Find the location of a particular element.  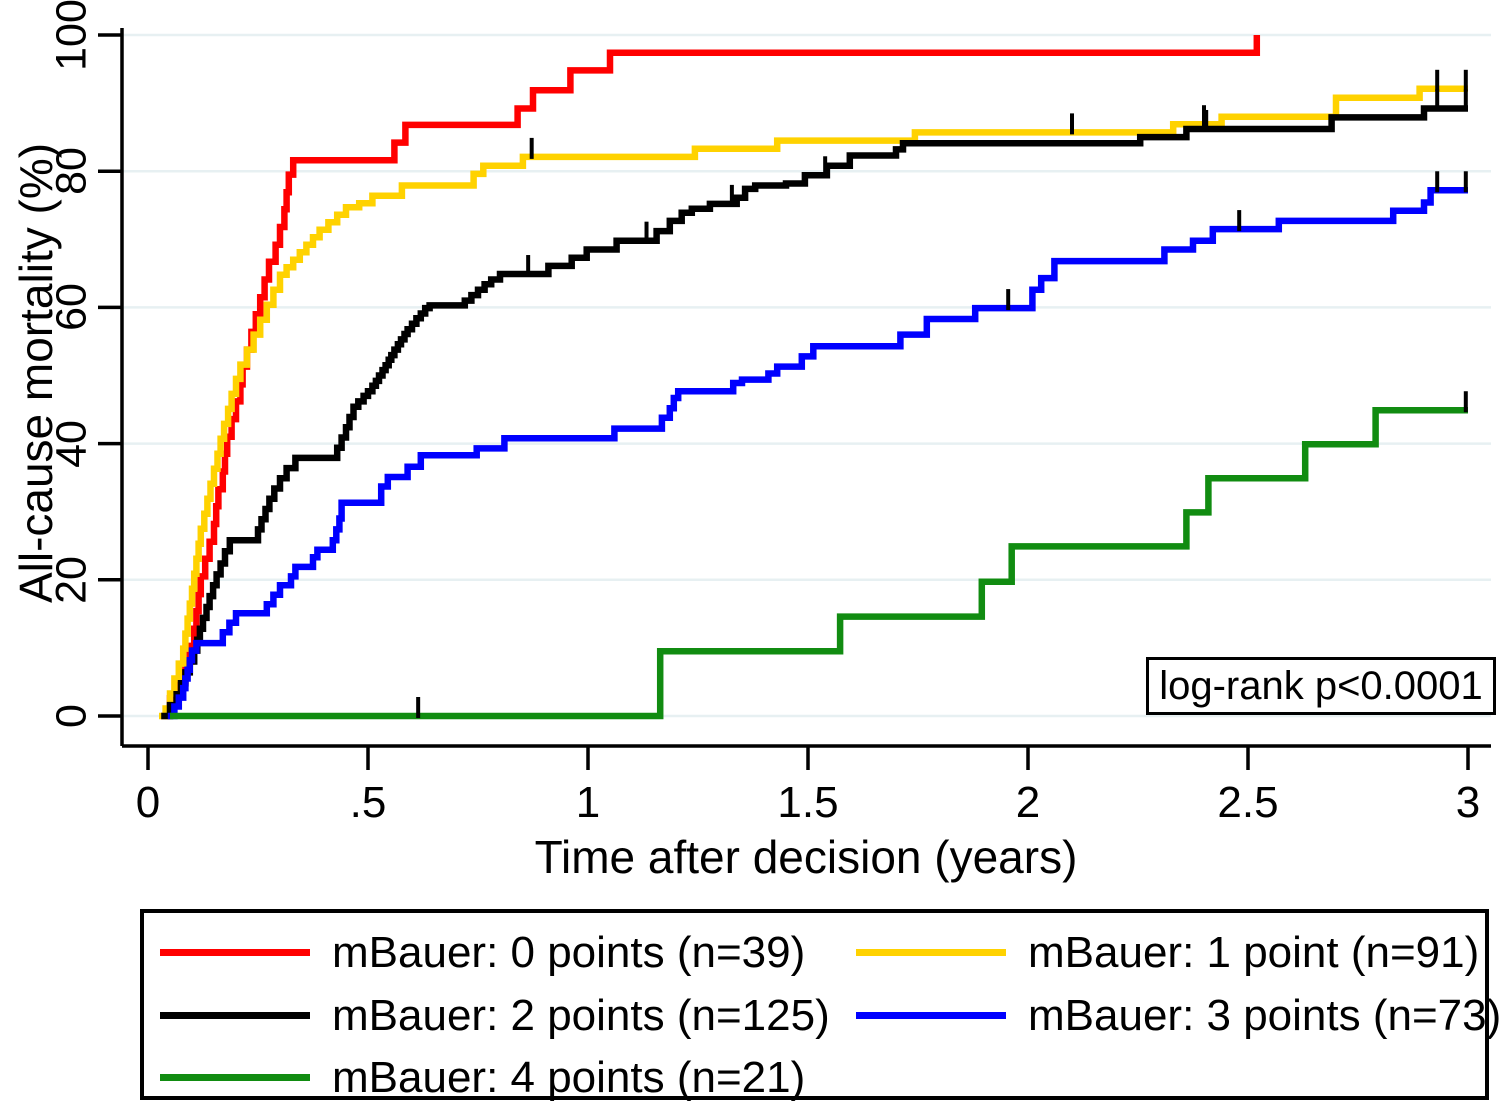

legend-line-red is located at coordinates (235, 952).